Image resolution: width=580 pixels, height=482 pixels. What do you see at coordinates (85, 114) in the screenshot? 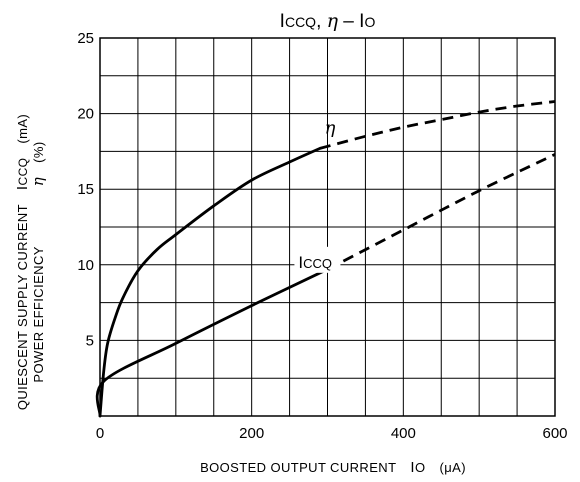
I see `y-tick-label: 20` at bounding box center [85, 114].